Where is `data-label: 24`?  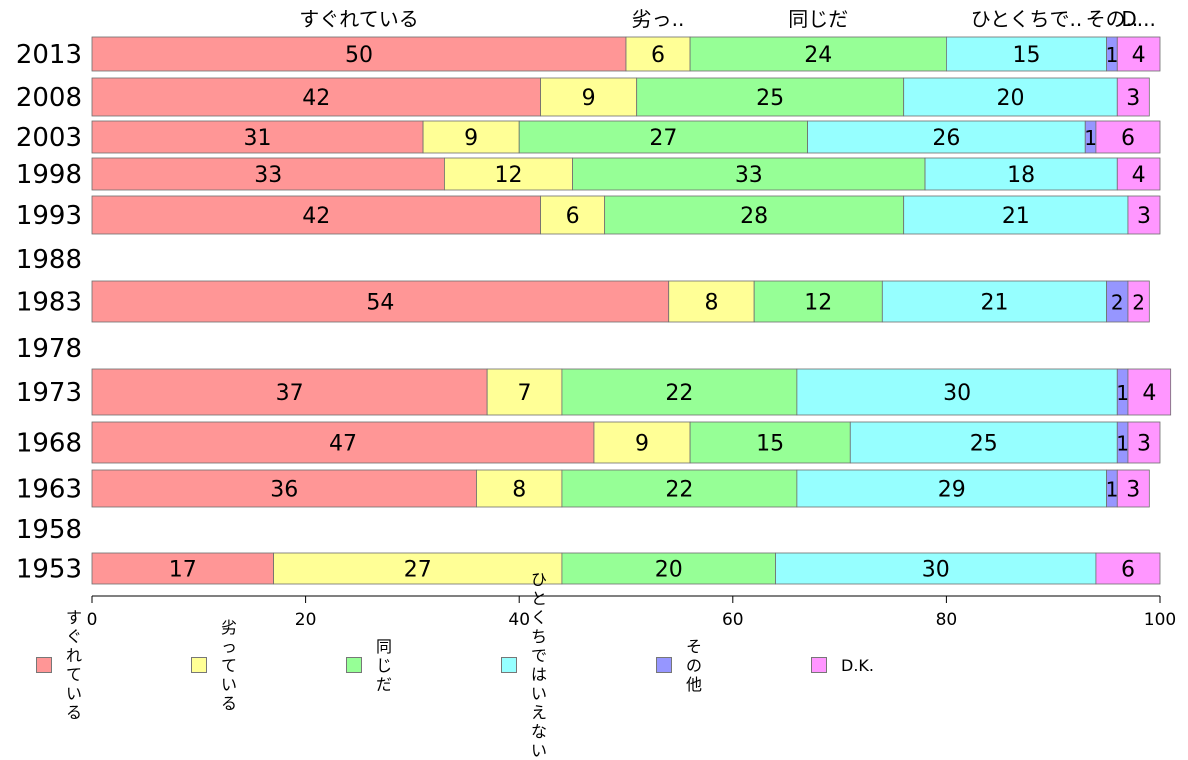 data-label: 24 is located at coordinates (818, 55).